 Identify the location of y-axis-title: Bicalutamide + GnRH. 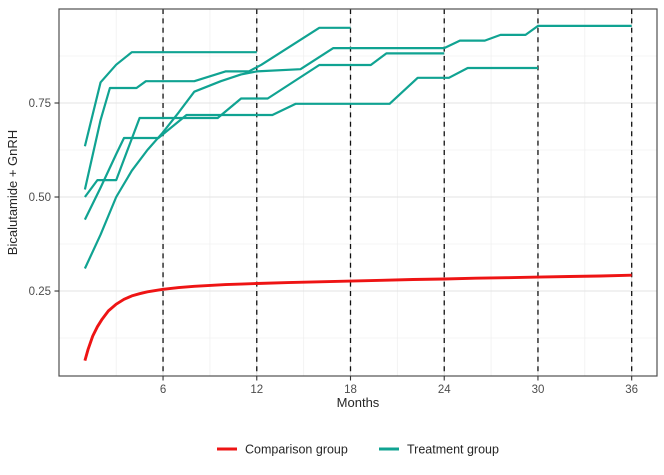
(12, 192).